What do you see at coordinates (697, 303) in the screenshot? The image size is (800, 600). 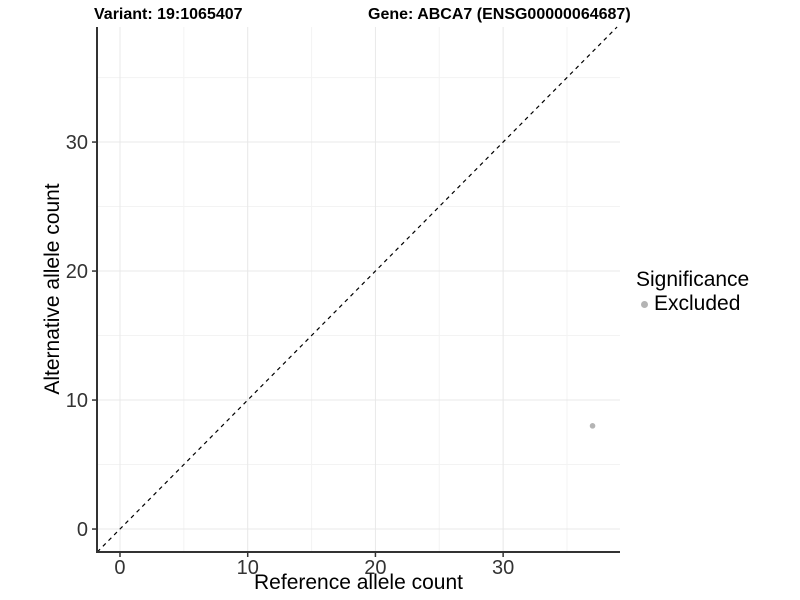 I see `legend-item-label: Excluded` at bounding box center [697, 303].